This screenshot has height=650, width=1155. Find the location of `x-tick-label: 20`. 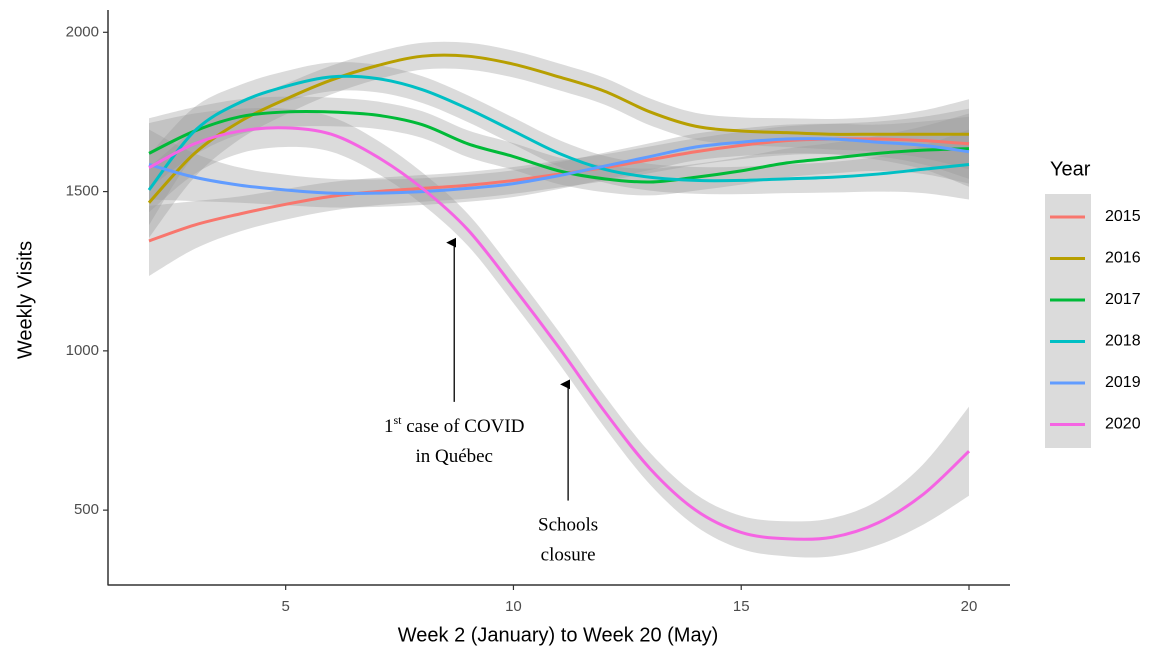

x-tick-label: 20 is located at coordinates (969, 606).